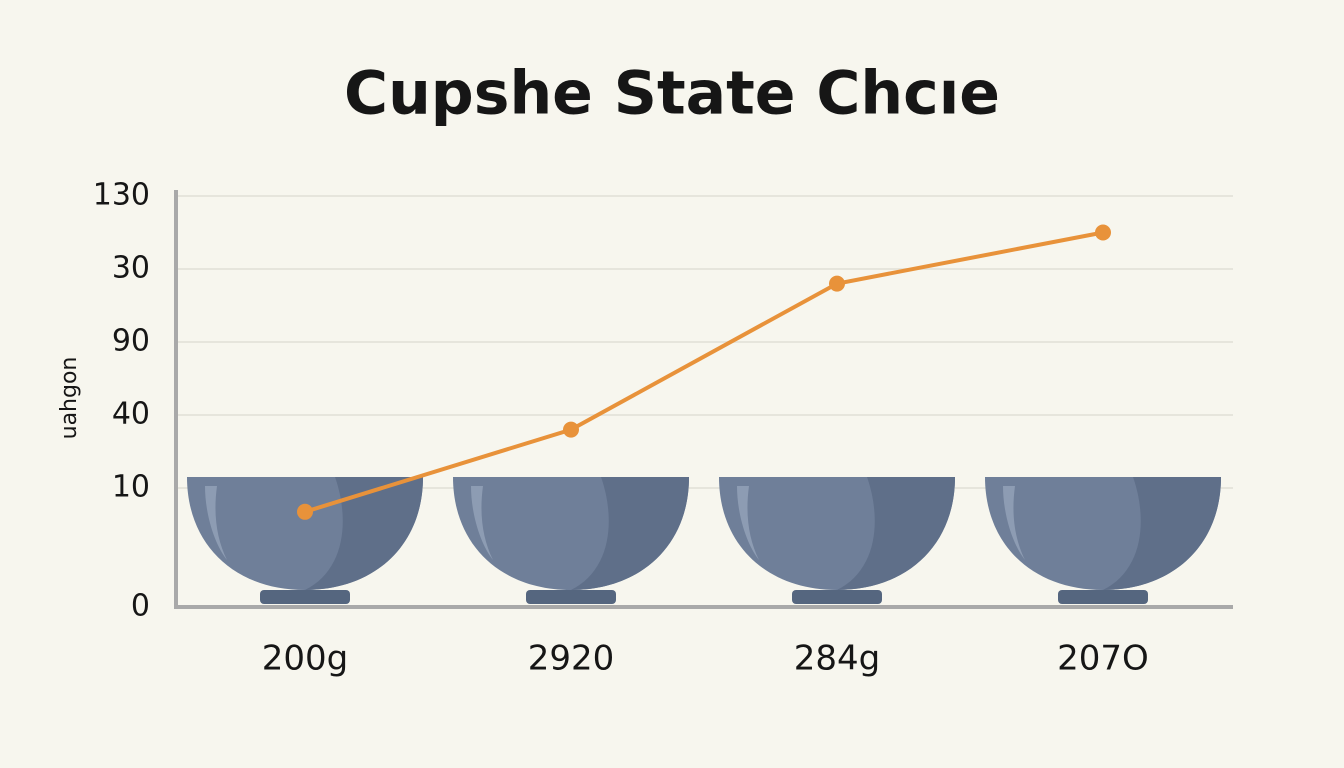 The width and height of the screenshot is (1344, 768). Describe the element at coordinates (131, 341) in the screenshot. I see `y-tick-label: 90` at that location.